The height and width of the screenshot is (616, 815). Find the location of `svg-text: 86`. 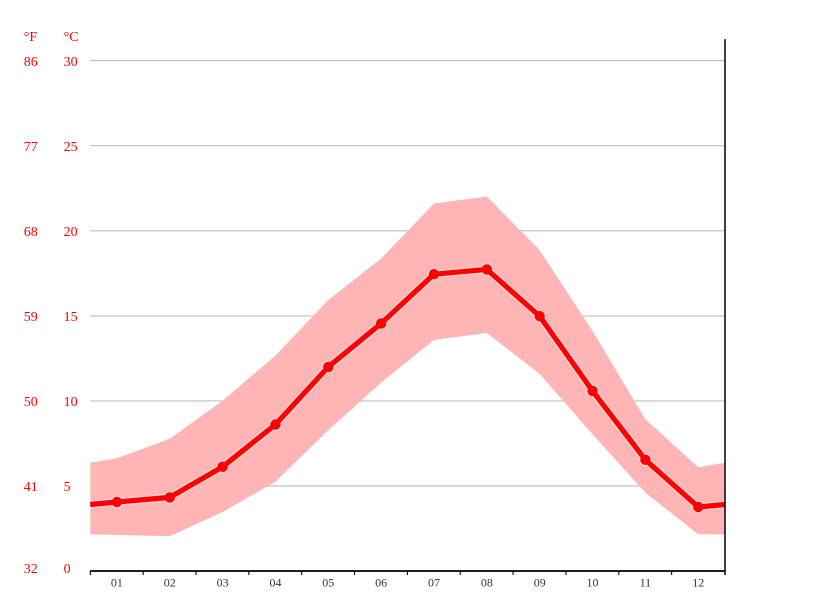

svg-text: 86 is located at coordinates (31, 62).